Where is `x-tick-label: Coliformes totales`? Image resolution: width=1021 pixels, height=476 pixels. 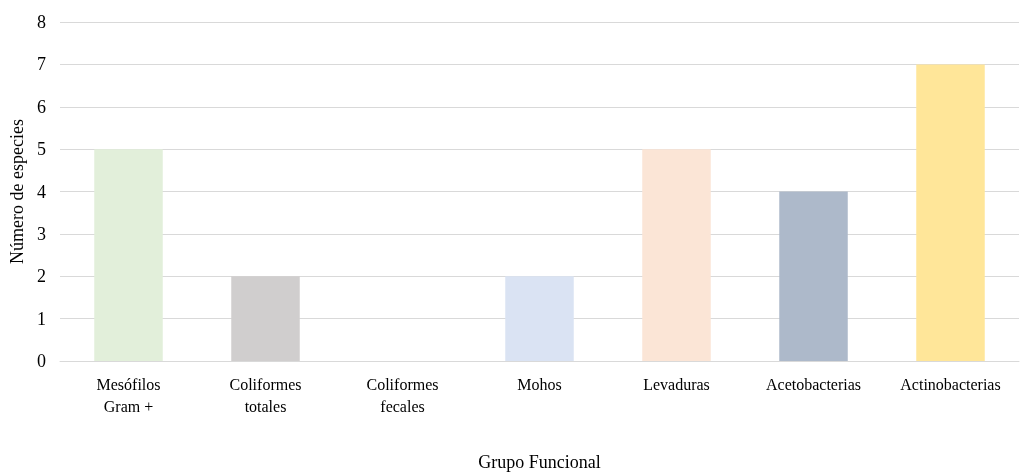 x-tick-label: Coliformes totales is located at coordinates (265, 395).